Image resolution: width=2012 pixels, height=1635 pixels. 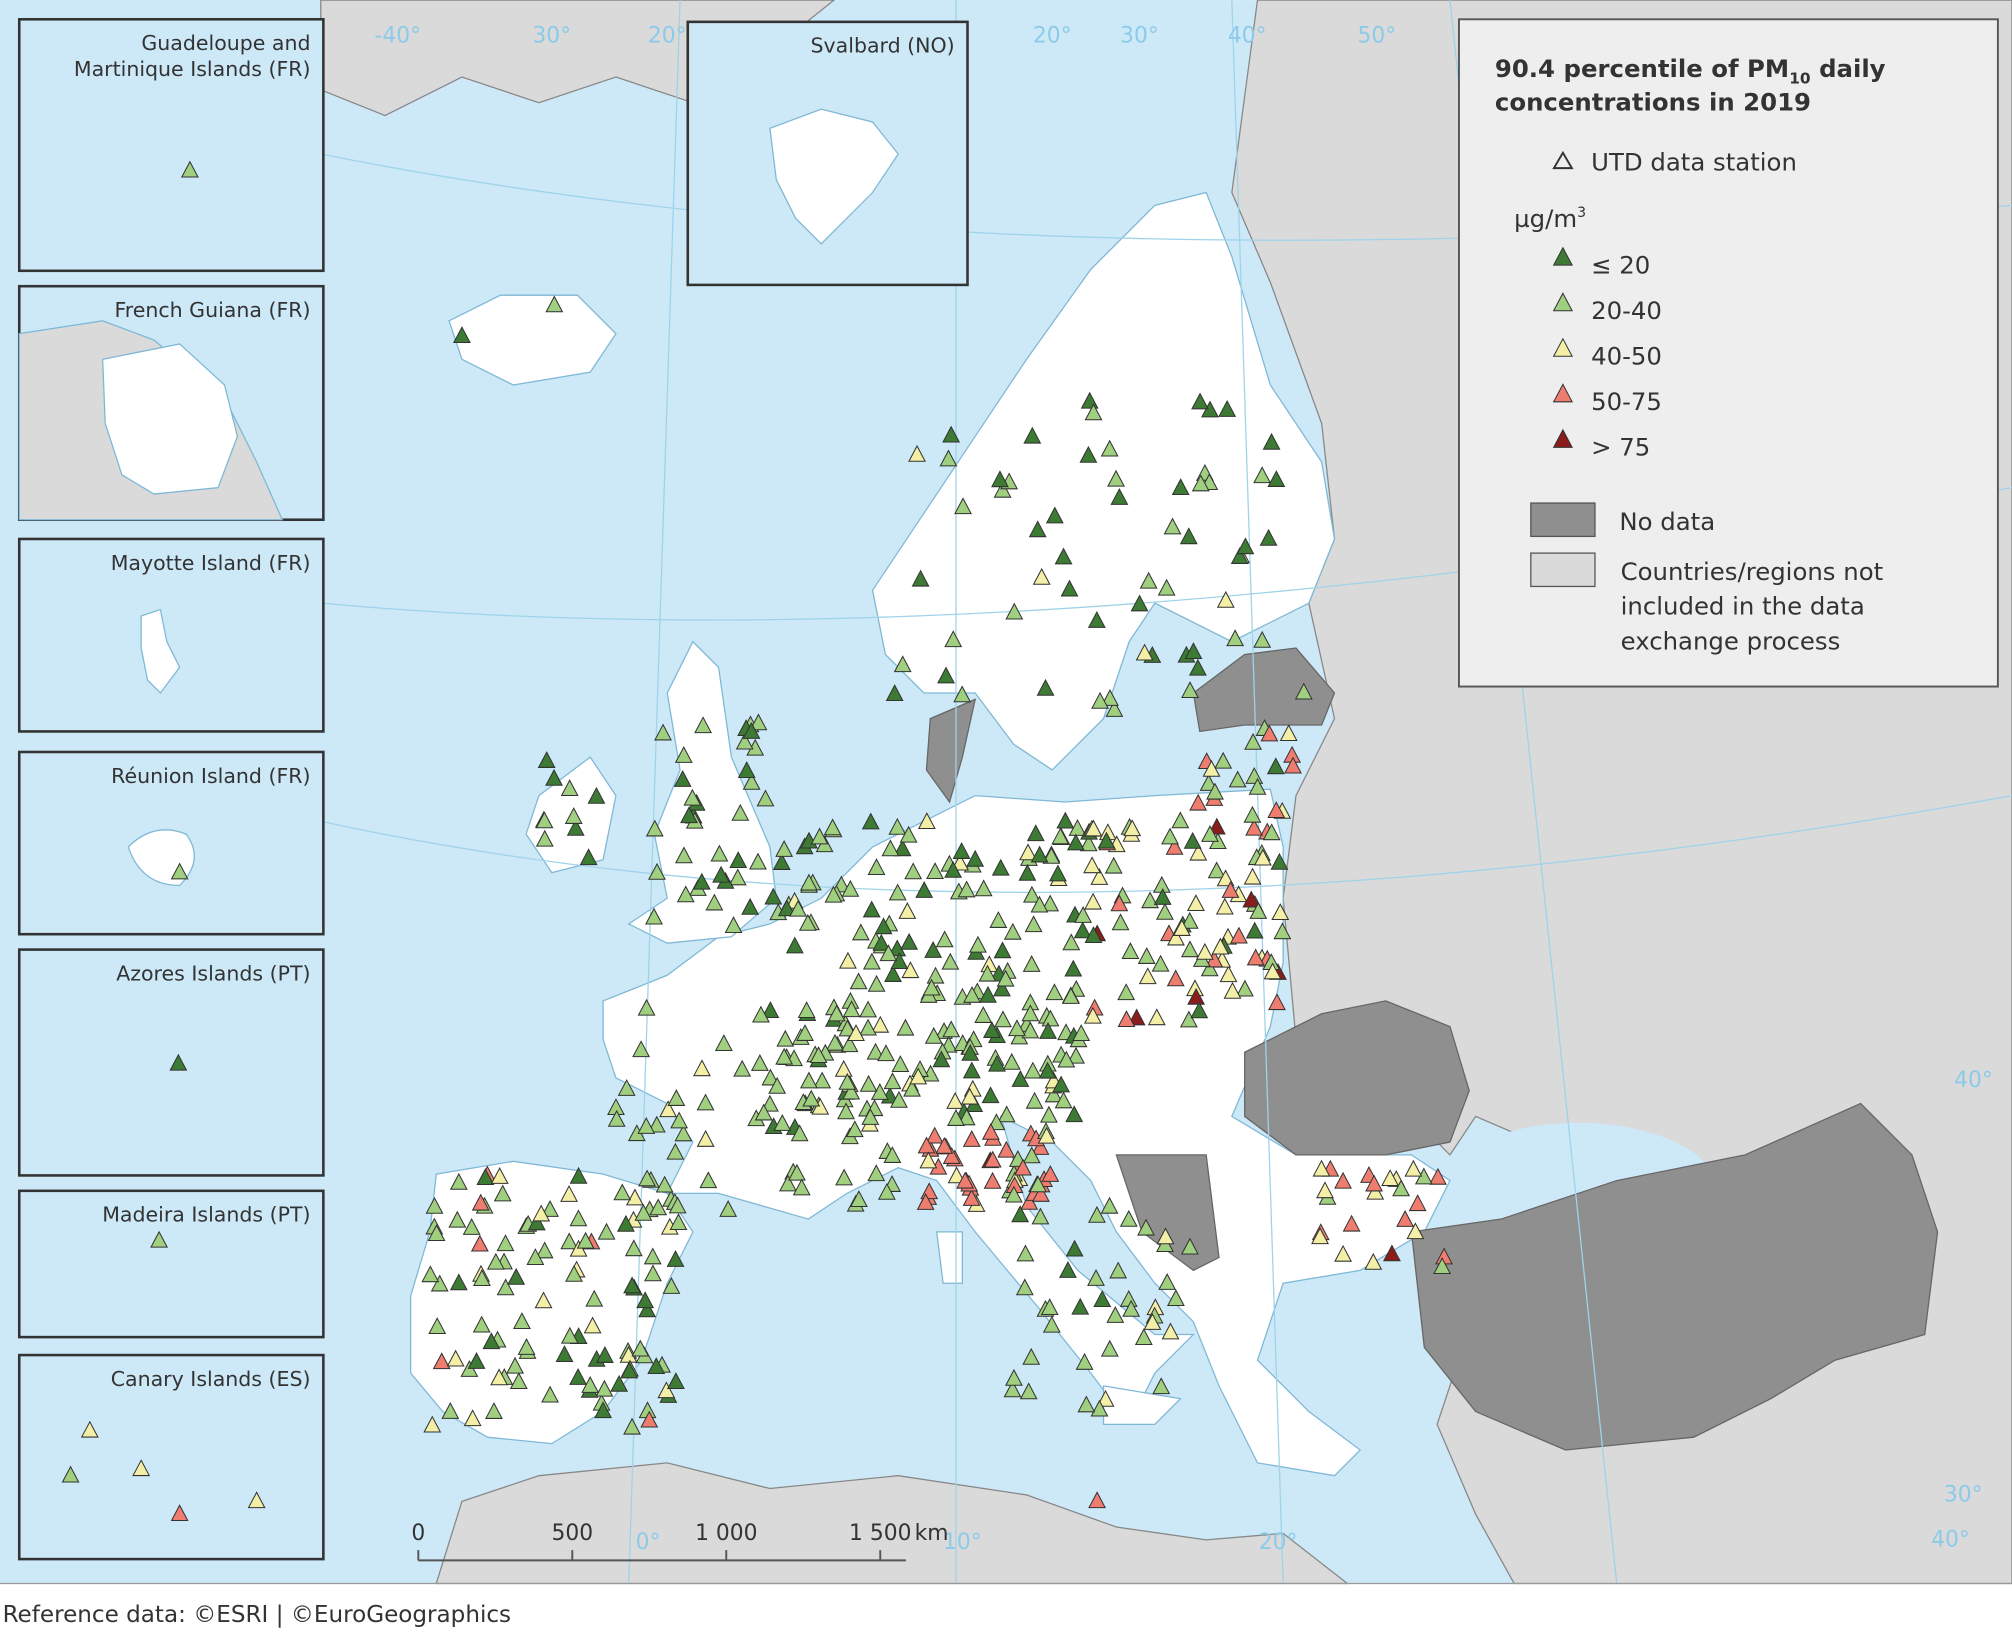 What do you see at coordinates (210, 776) in the screenshot?
I see `inset-label: Réunion Island (FR)` at bounding box center [210, 776].